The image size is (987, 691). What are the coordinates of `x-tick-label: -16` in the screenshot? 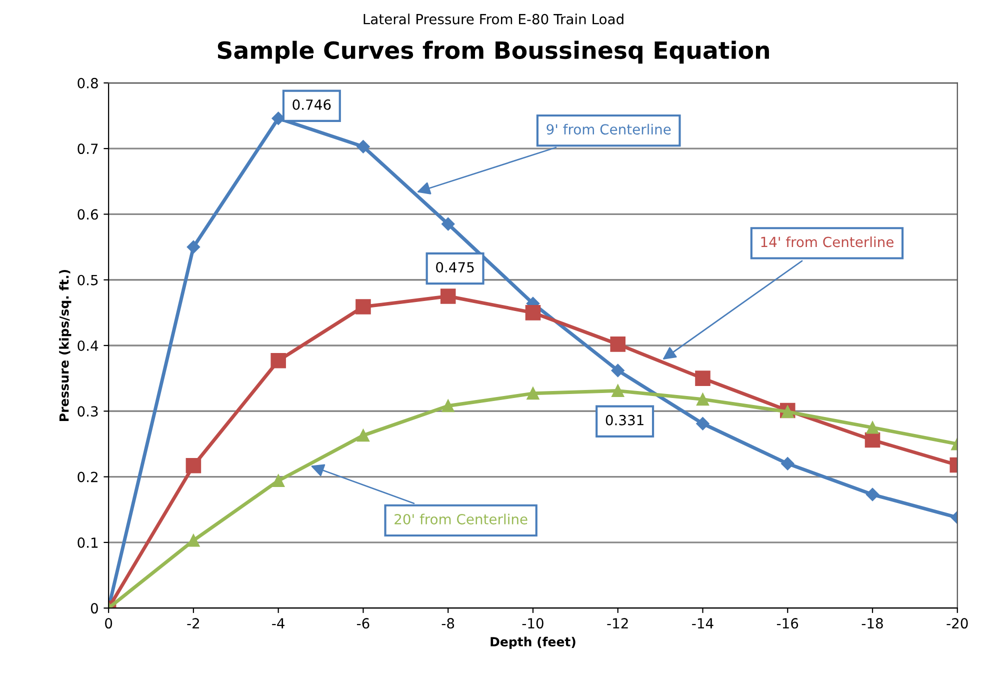 It's located at (787, 623).